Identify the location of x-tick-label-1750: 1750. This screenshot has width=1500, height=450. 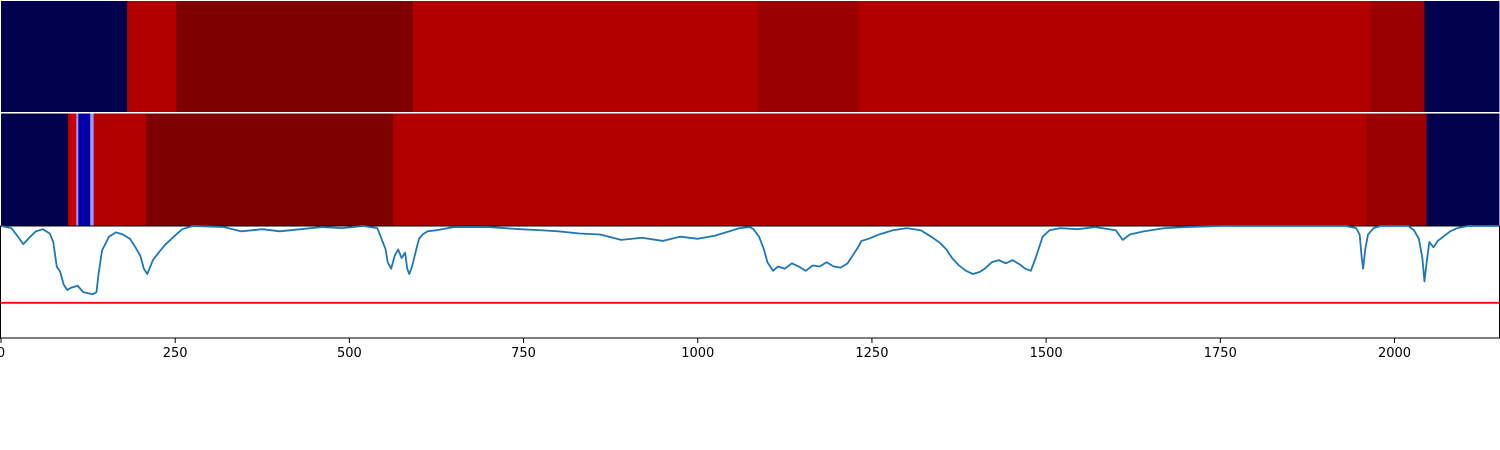
(1220, 353).